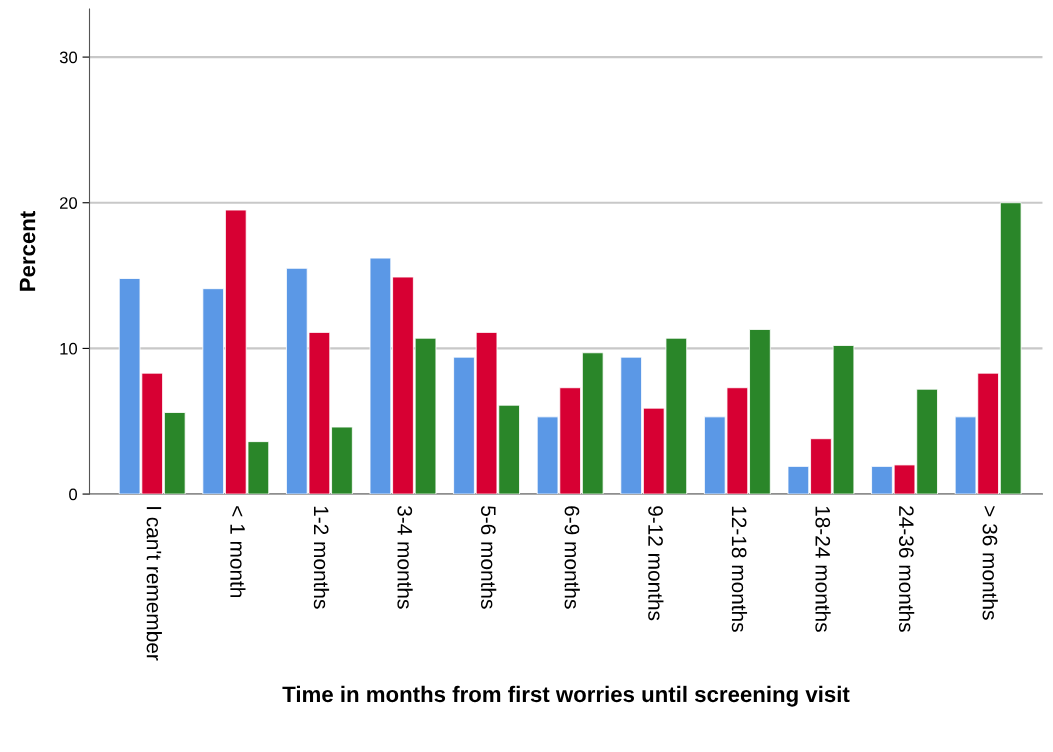  Describe the element at coordinates (405, 557) in the screenshot. I see `x-tick-label: 3-4 months` at that location.